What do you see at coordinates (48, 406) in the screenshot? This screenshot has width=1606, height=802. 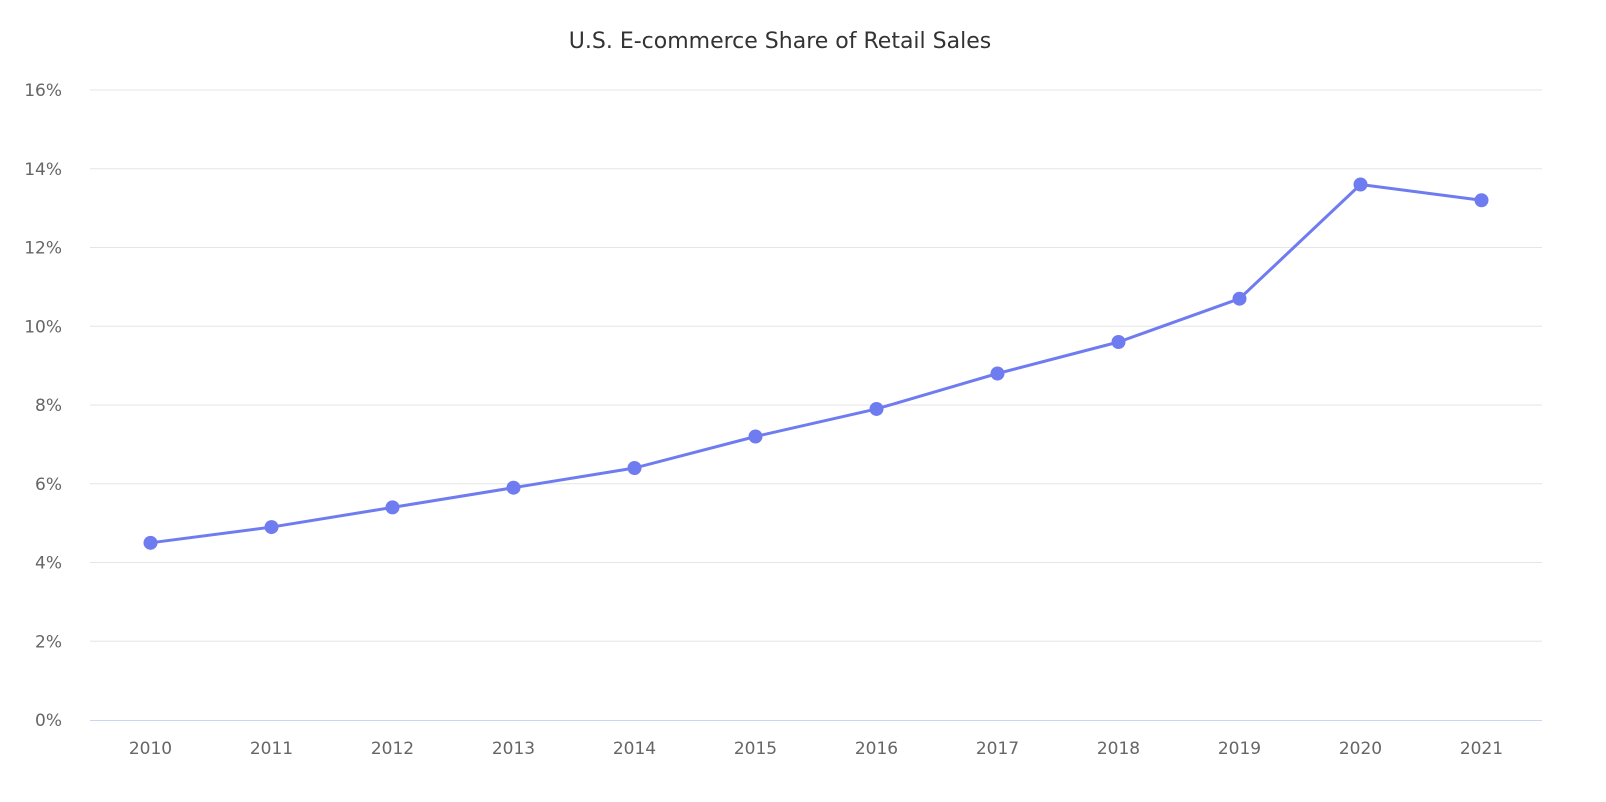 I see `y-tick-label: 8%` at bounding box center [48, 406].